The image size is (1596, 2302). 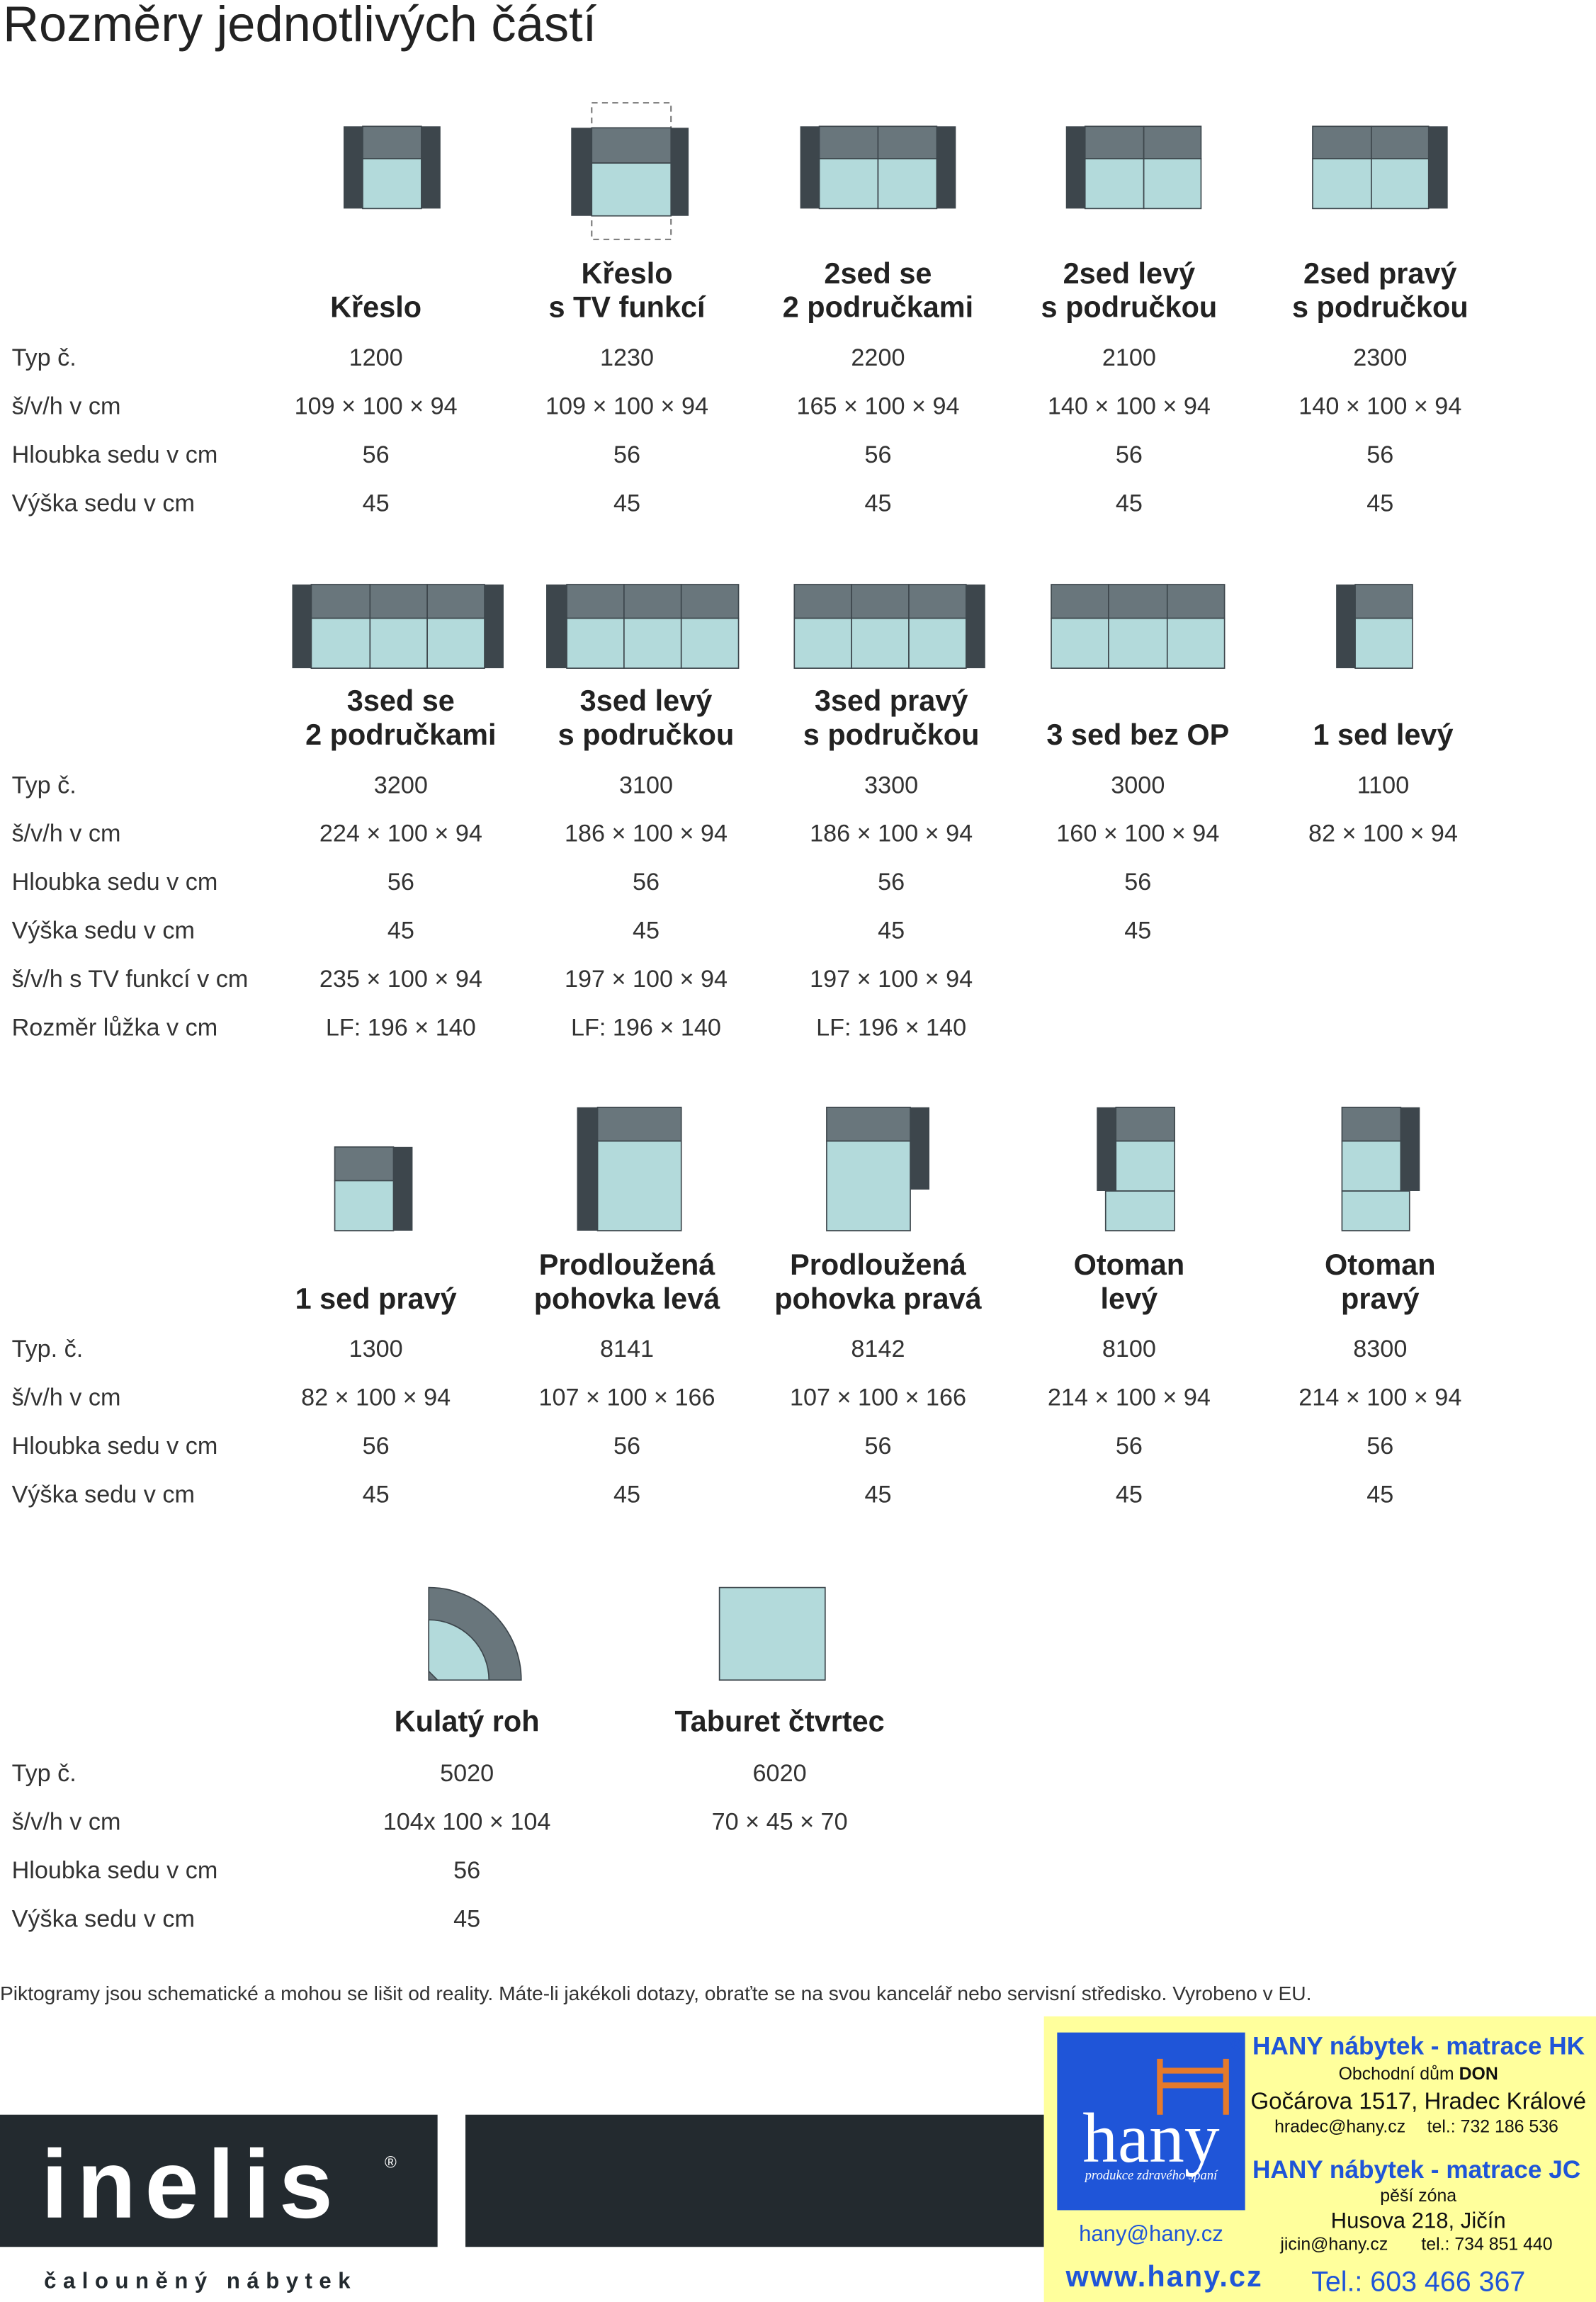 I want to click on dealer-email: hany@hany.cz, so click(x=1151, y=2233).